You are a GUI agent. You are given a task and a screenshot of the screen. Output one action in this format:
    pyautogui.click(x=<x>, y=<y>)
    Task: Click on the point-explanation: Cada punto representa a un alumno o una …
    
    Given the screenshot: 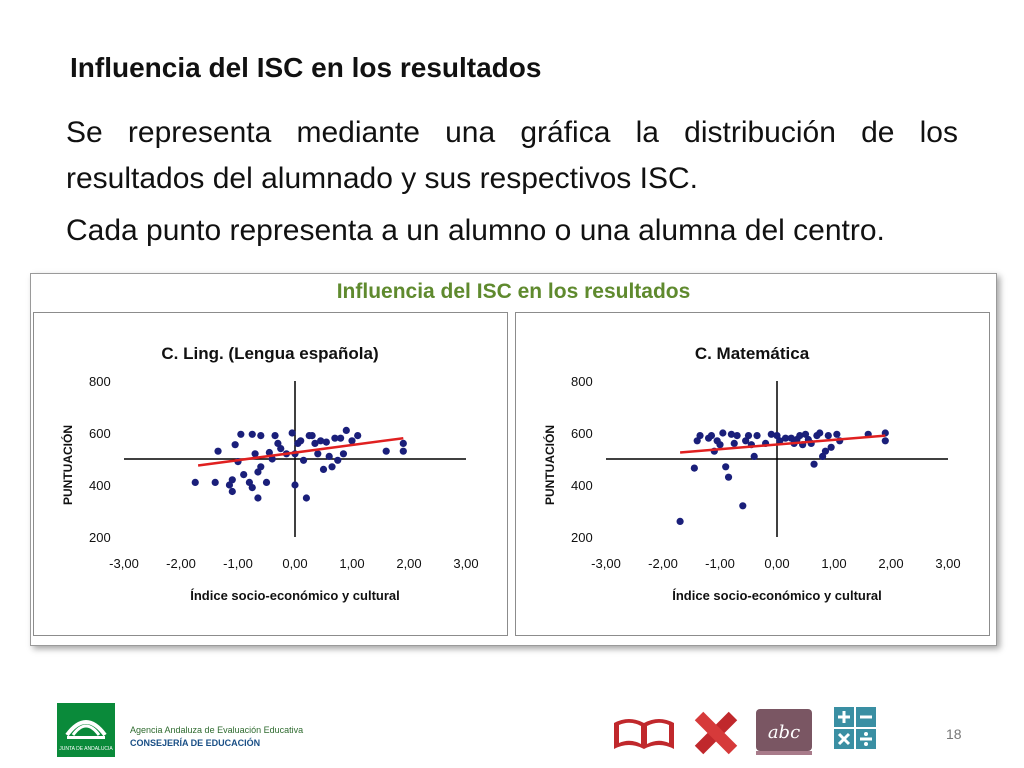 What is the action you would take?
    pyautogui.click(x=475, y=230)
    